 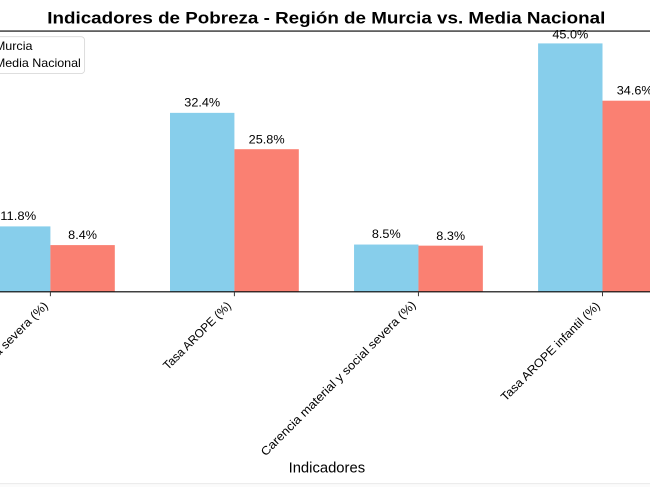 I want to click on svg-text:Carencia material y social sev: Carencia material y social severa (%), so click(x=338, y=378).